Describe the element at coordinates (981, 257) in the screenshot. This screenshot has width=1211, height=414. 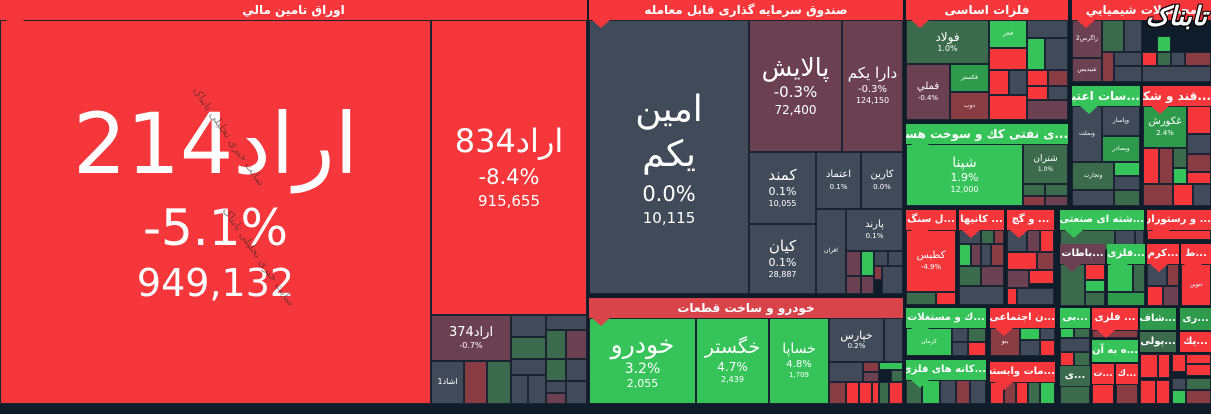
I see `sector-nonmetal: ... كانيها` at that location.